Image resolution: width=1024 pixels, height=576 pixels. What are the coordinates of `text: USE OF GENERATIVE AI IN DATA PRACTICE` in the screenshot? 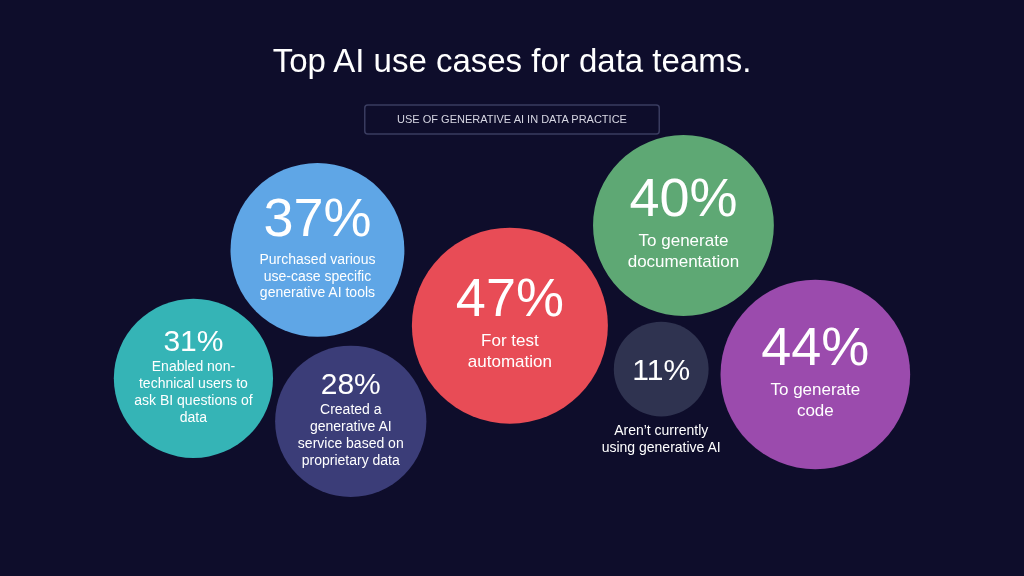 It's located at (512, 119).